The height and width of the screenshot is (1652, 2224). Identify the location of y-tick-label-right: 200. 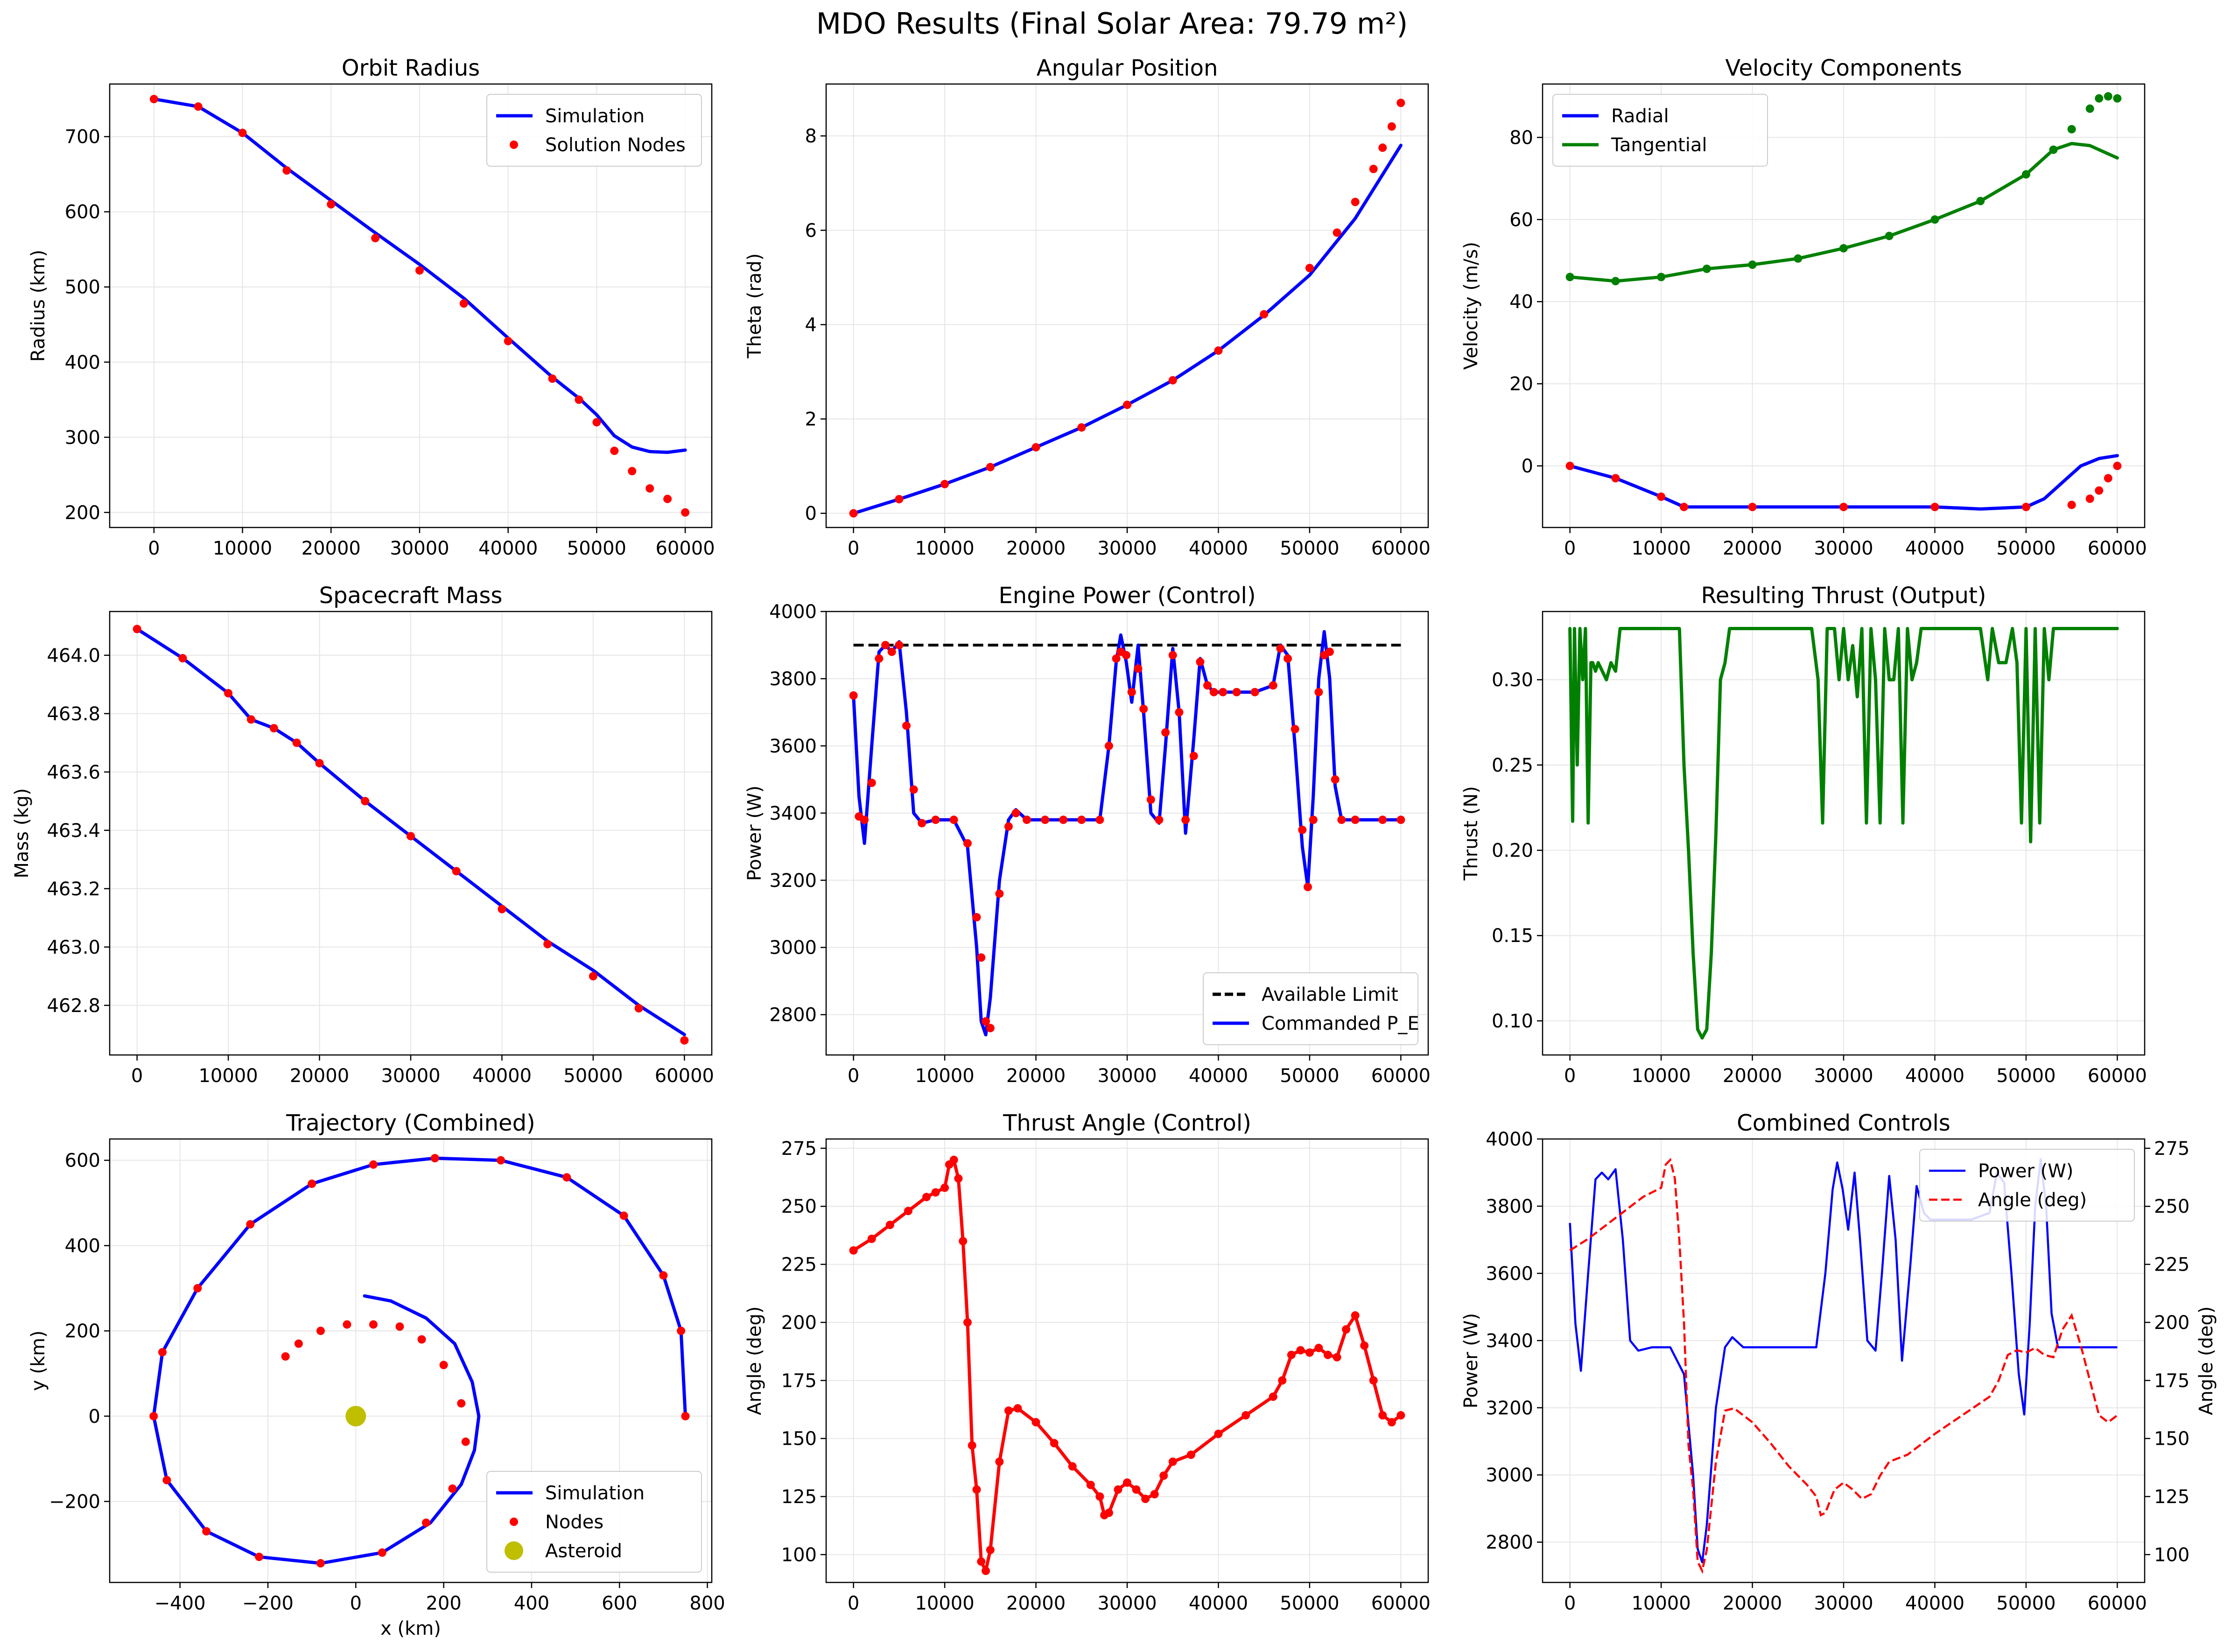
(2171, 1323).